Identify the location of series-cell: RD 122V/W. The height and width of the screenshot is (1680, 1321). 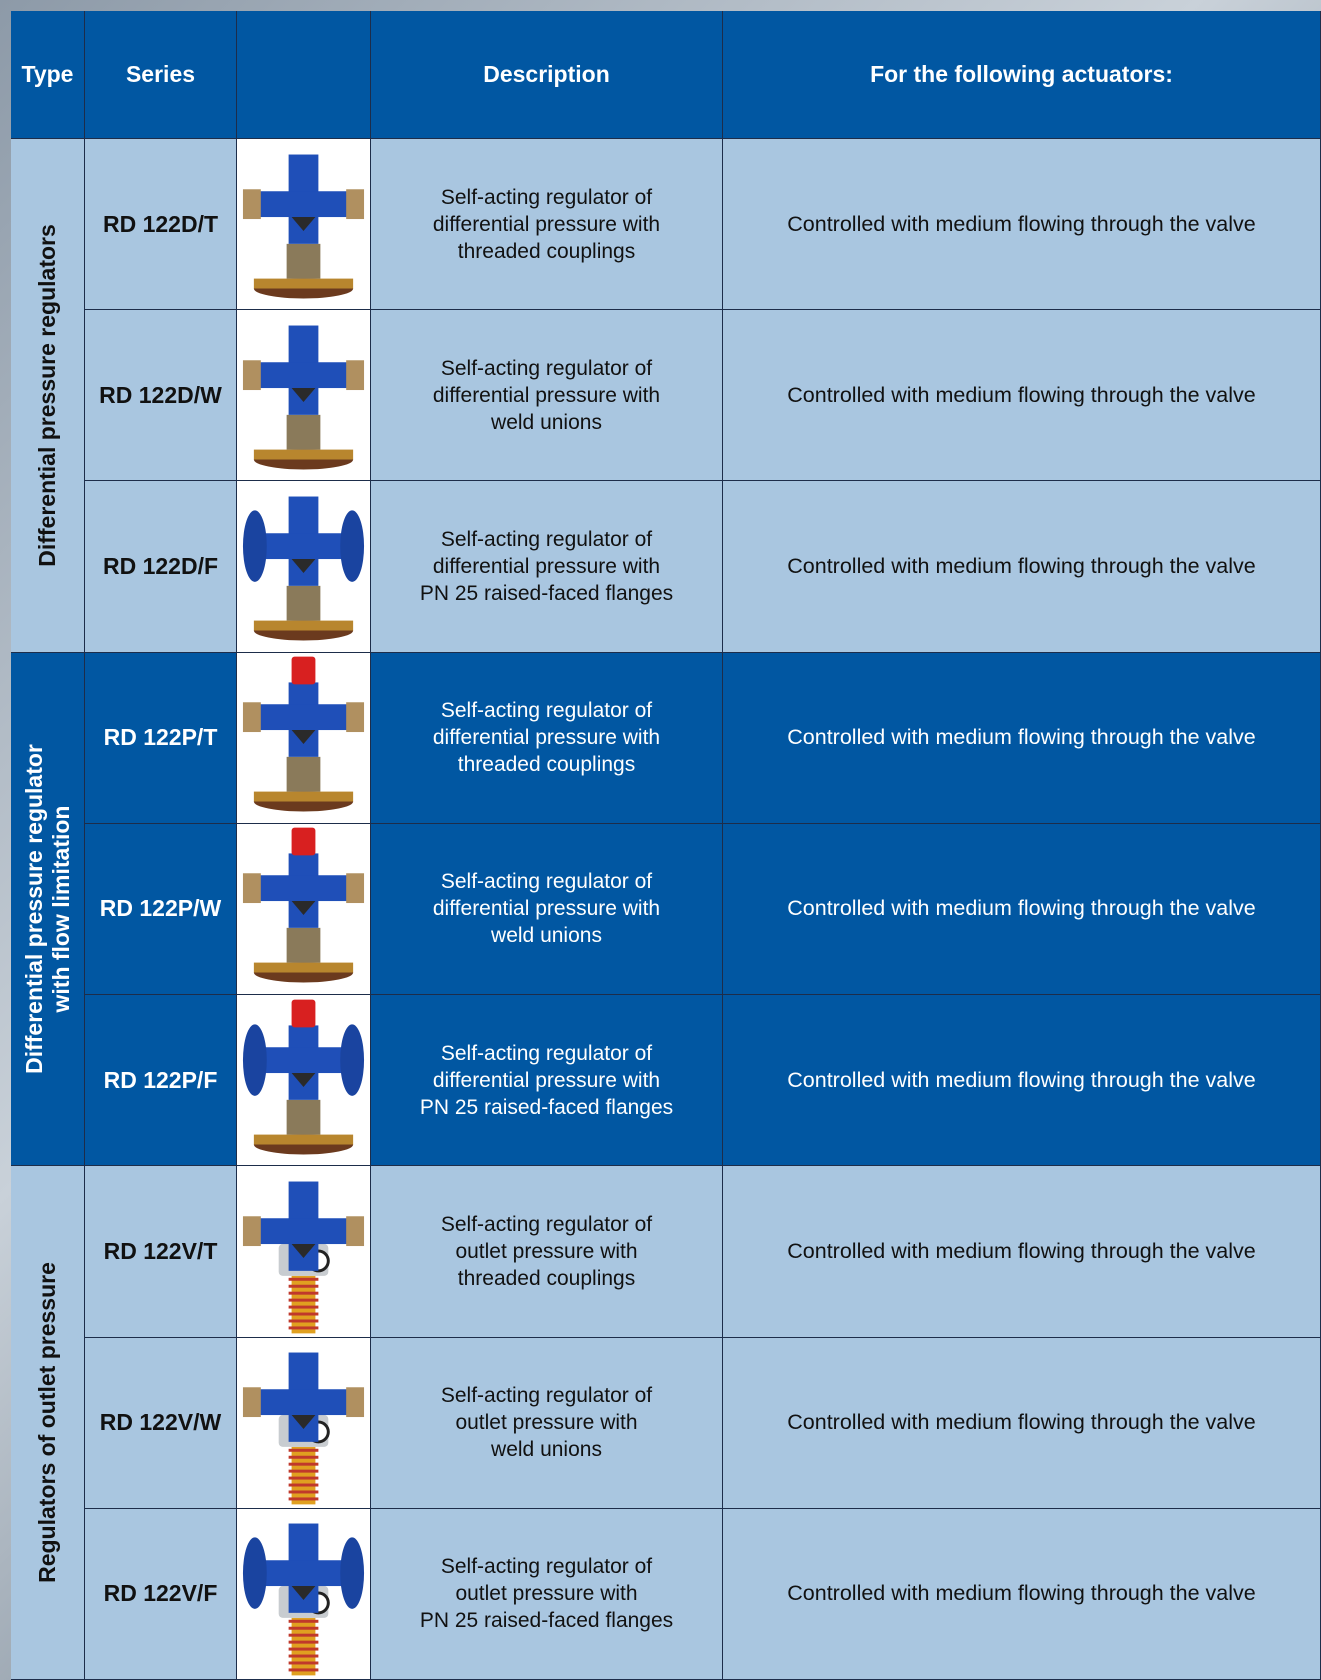
(161, 1423).